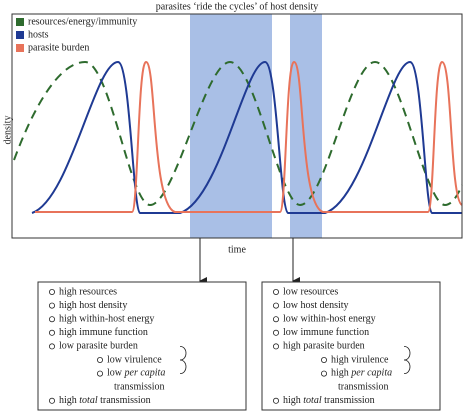 This screenshot has width=474, height=412. I want to click on item-text: low host density, so click(316, 305).